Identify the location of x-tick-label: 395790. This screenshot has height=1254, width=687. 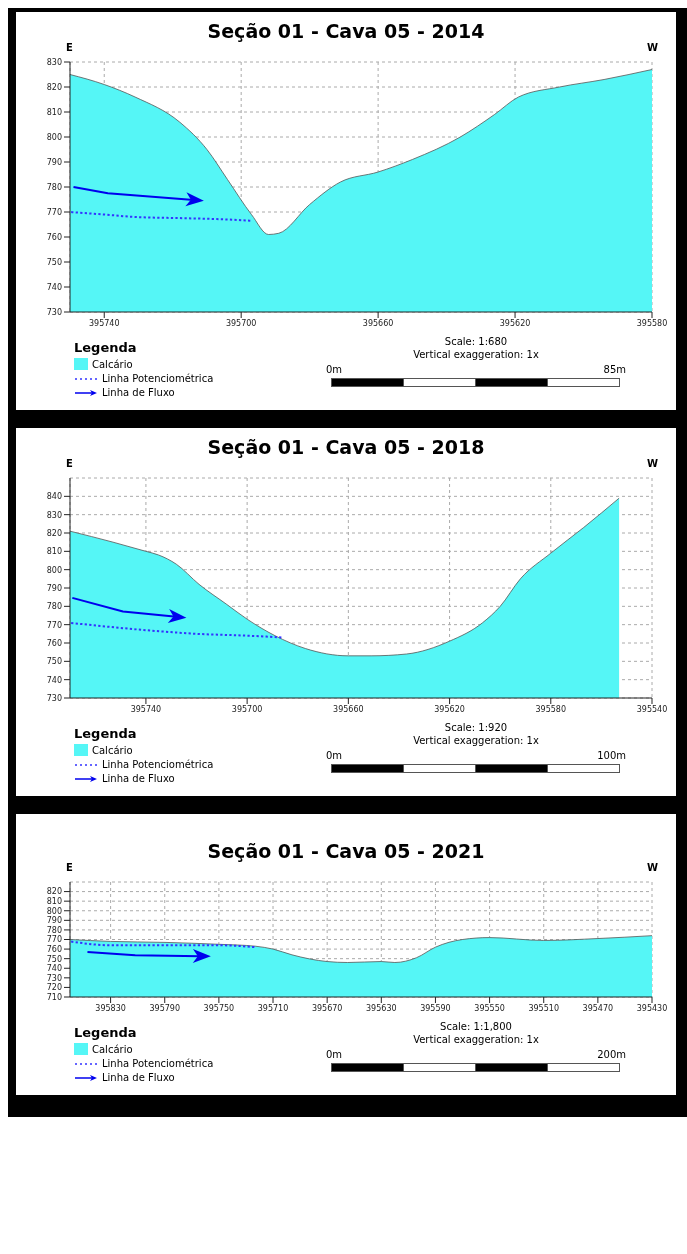
(165, 1008).